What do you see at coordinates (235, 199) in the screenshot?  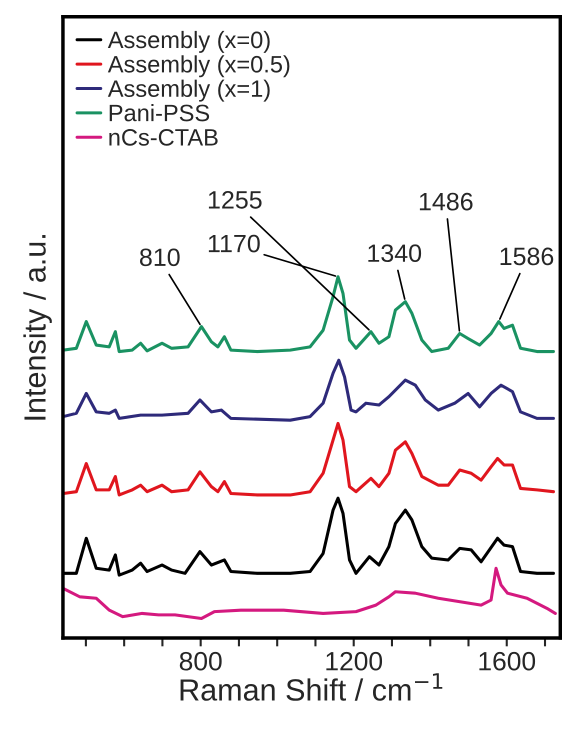 I see `annotation: 1255` at bounding box center [235, 199].